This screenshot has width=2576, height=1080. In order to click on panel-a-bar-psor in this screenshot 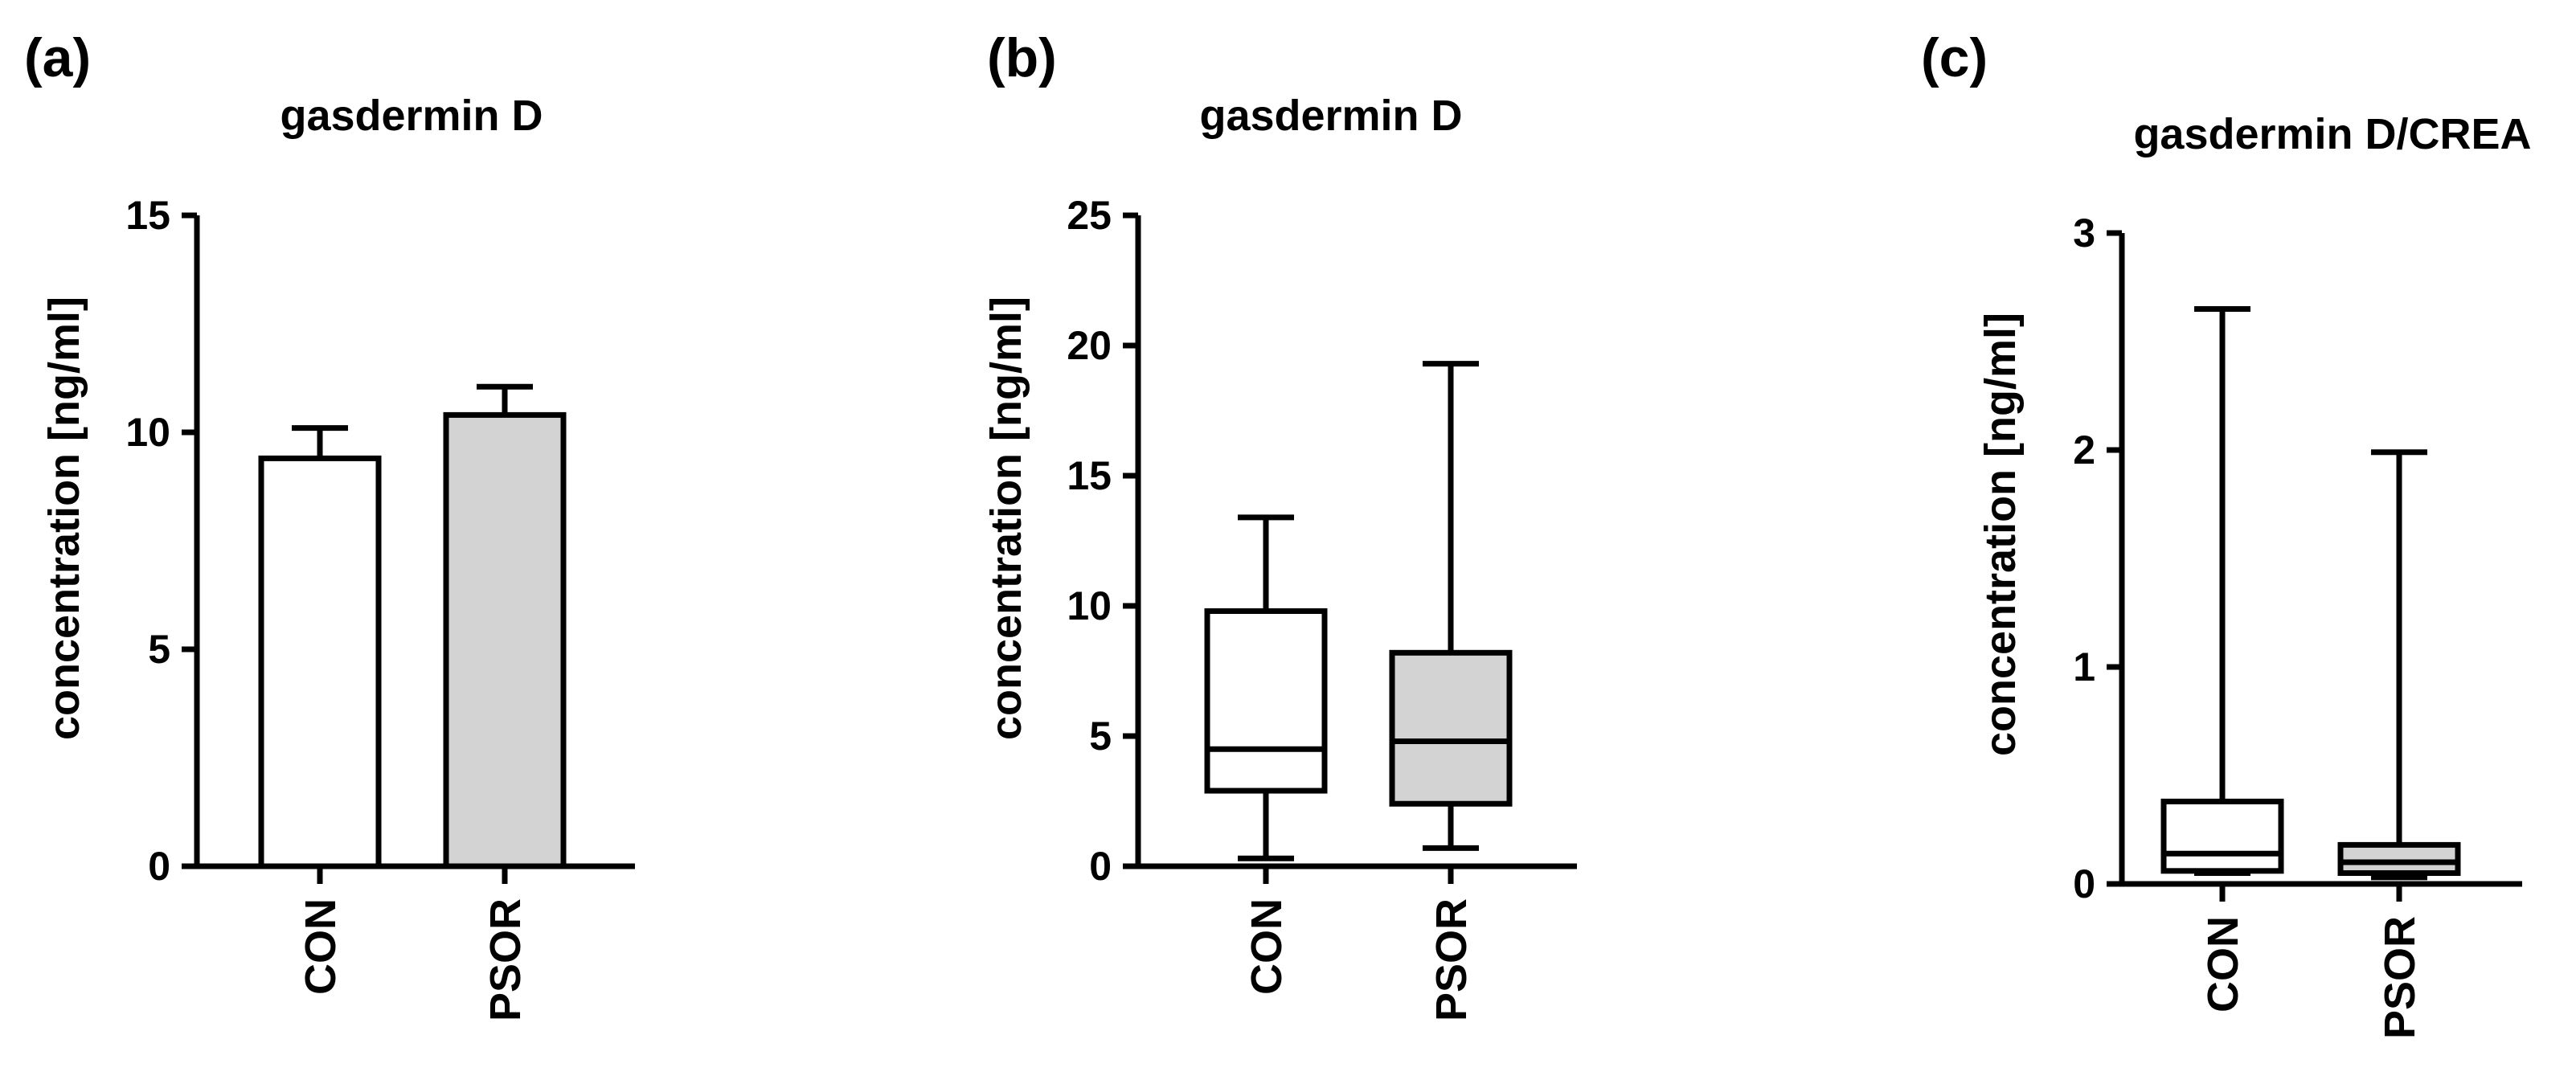, I will do `click(505, 640)`.